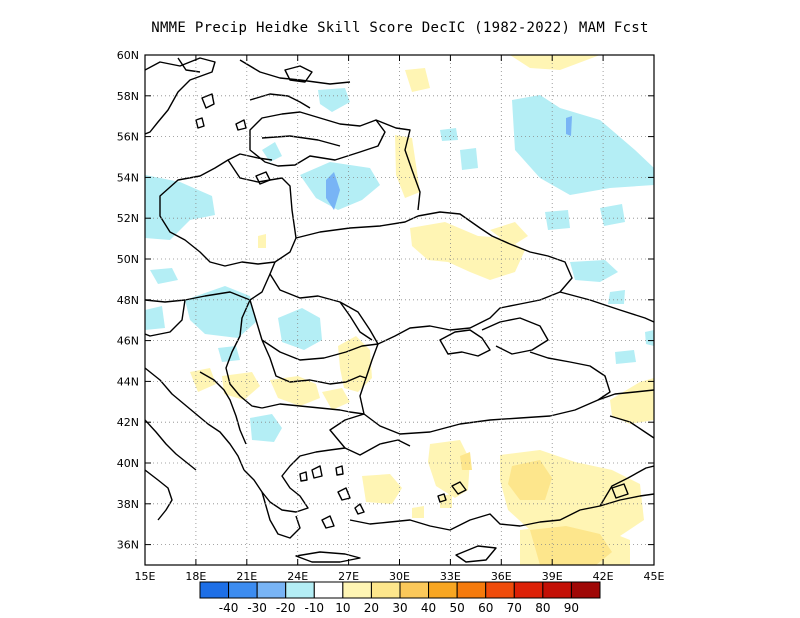  What do you see at coordinates (200, 123) in the screenshot?
I see `baltic-island` at bounding box center [200, 123].